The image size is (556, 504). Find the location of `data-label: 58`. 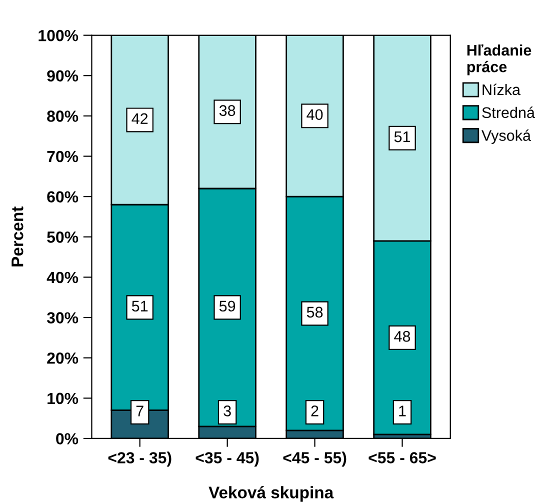

data-label: 58 is located at coordinates (314, 312).